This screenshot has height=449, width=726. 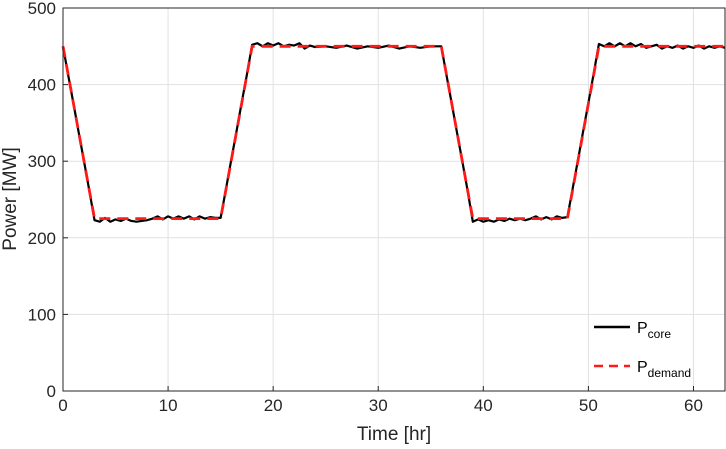 What do you see at coordinates (654, 330) in the screenshot?
I see `legend-label-core: Pcore` at bounding box center [654, 330].